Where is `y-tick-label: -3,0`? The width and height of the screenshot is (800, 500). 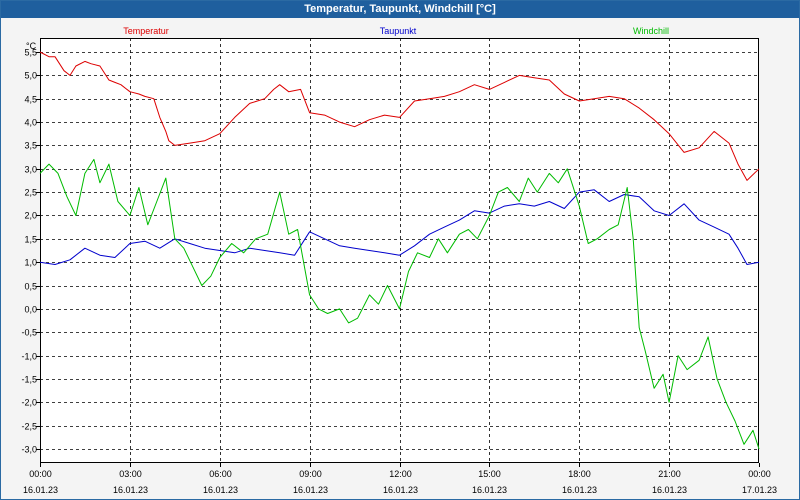
y-tick-label: -3,0 is located at coordinates (29, 450).